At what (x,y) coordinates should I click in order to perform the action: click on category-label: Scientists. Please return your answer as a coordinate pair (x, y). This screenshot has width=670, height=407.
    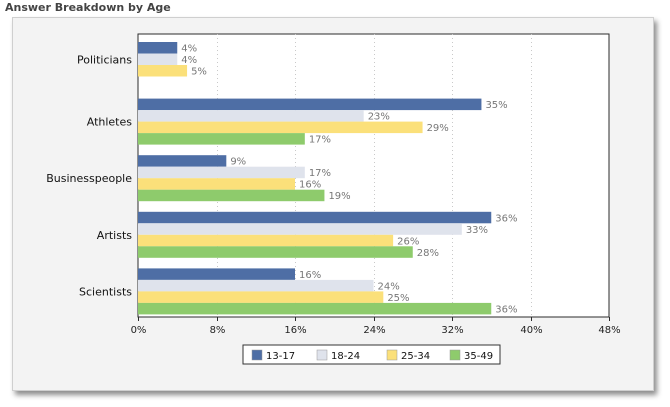
    Looking at the image, I should click on (105, 291).